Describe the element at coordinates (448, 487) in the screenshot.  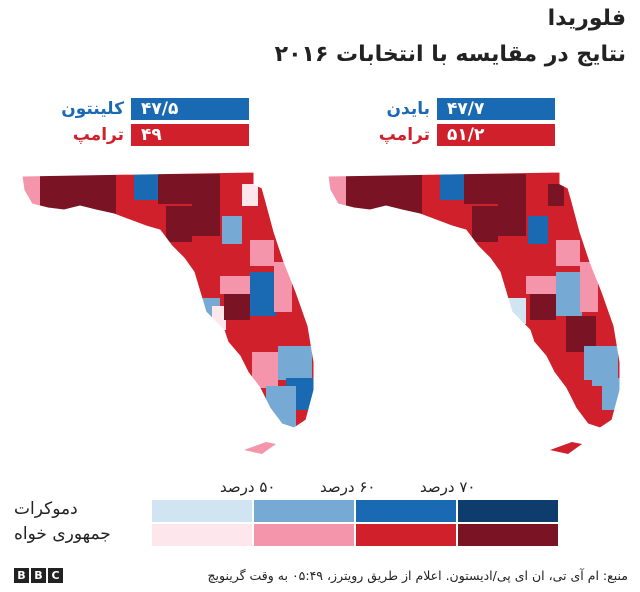
I see `legend-tick-70: ۷۰ درصد` at that location.